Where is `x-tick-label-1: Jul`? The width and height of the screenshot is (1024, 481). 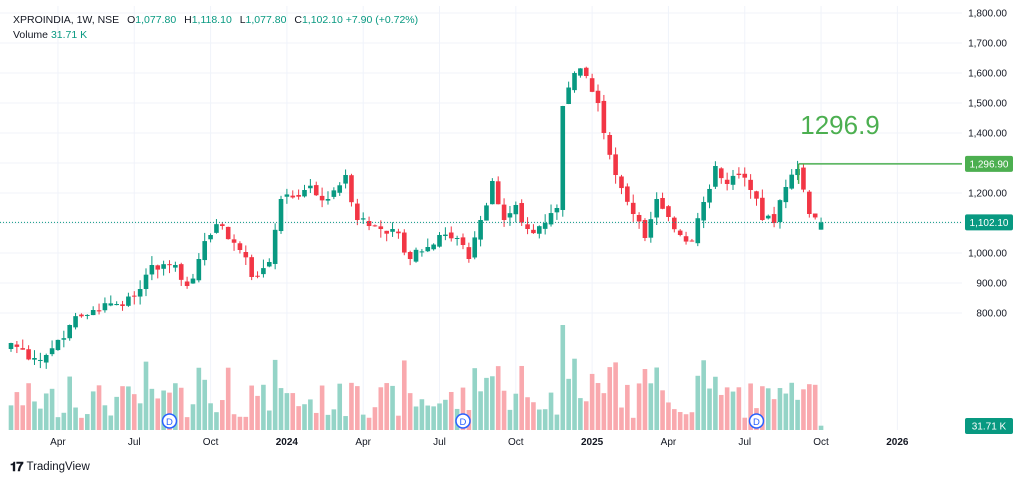
x-tick-label-1: Jul is located at coordinates (134, 442).